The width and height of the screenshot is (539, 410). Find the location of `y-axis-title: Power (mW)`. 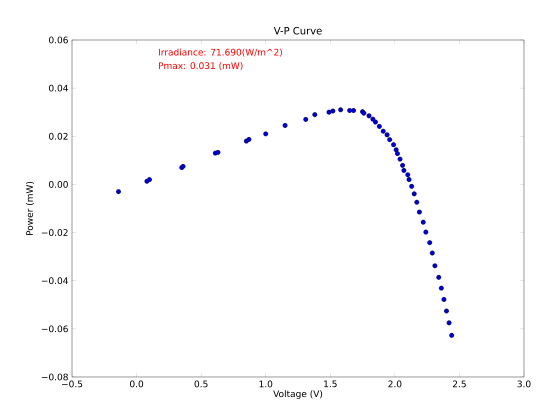

y-axis-title: Power (mW) is located at coordinates (30, 208).